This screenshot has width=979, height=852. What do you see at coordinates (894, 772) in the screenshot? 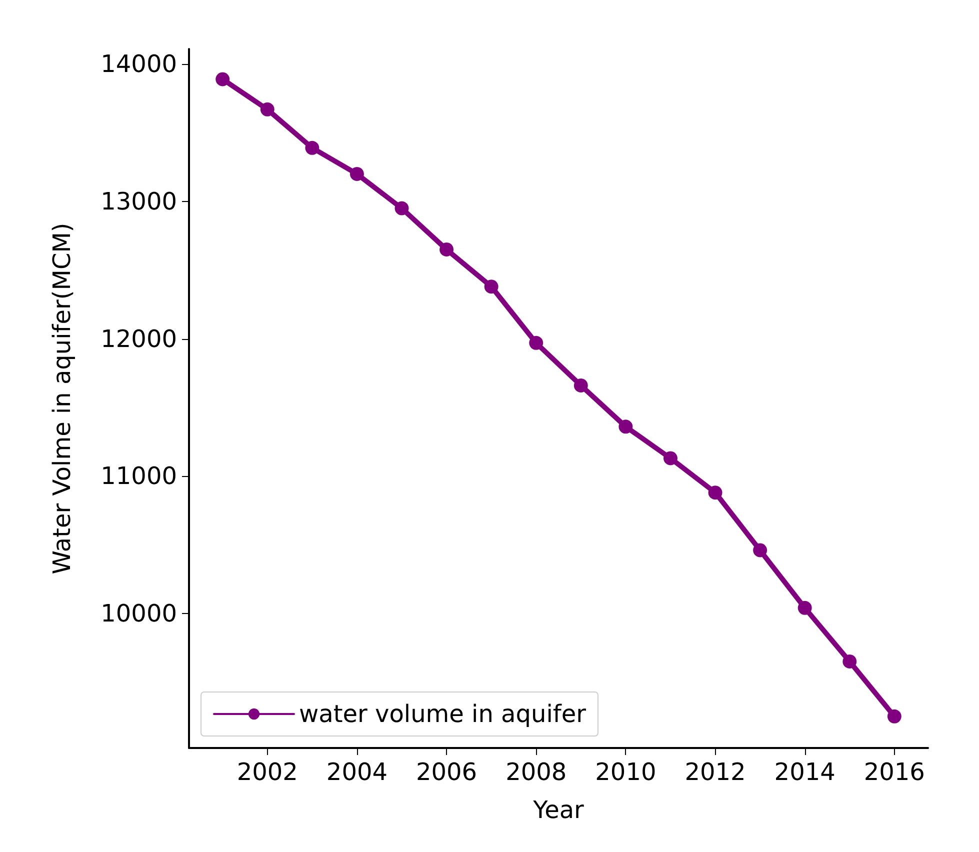
I see `x-tick-label: 2016` at bounding box center [894, 772].